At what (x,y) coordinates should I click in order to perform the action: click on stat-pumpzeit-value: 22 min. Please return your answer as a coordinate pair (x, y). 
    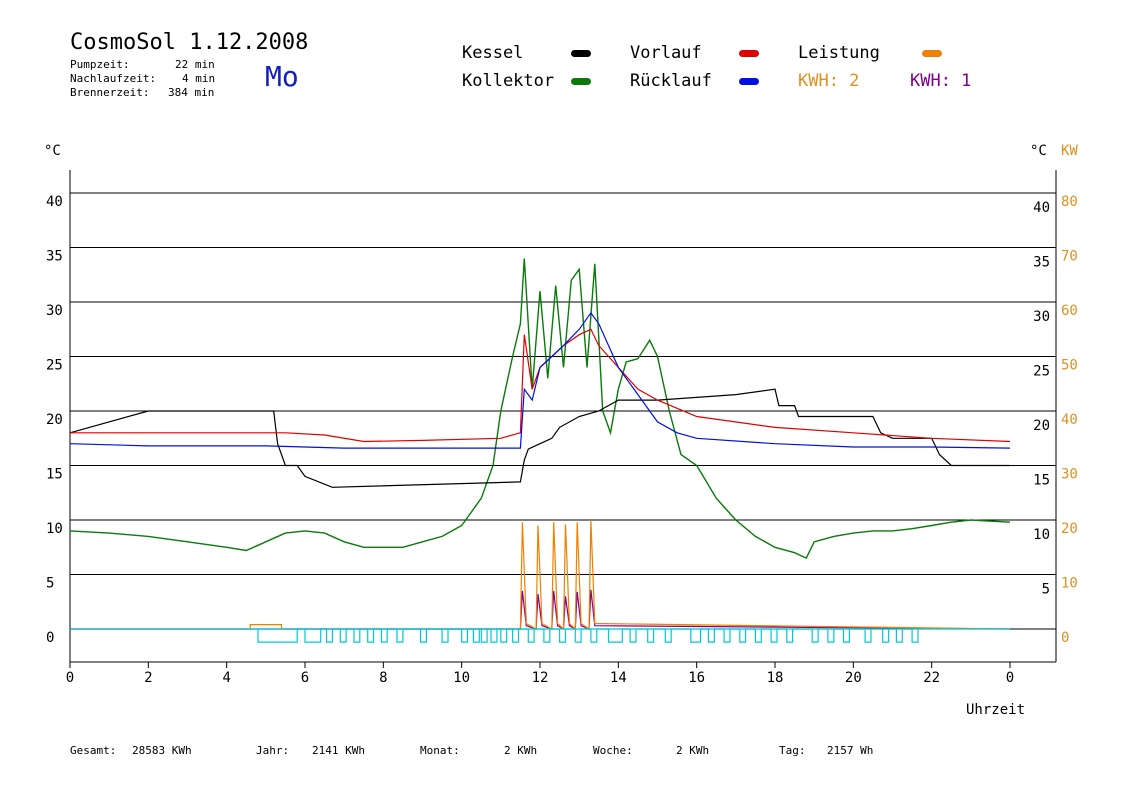
    Looking at the image, I should click on (195, 64).